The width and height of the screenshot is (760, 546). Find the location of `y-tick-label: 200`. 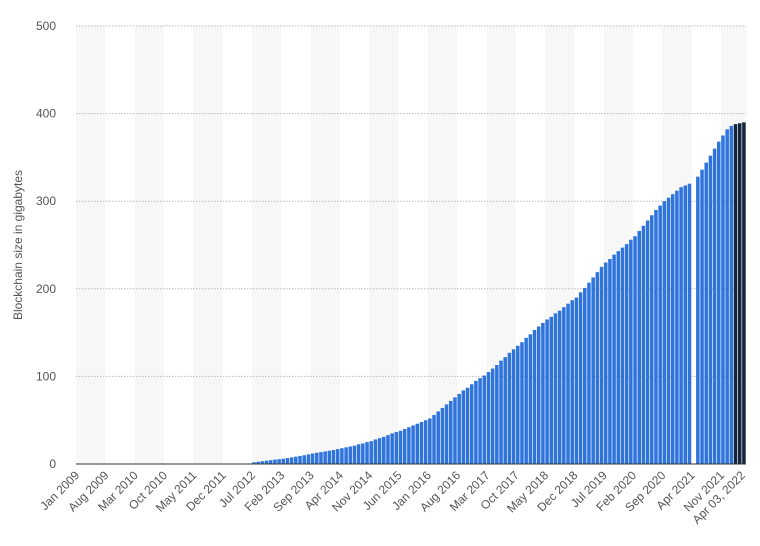

y-tick-label: 200 is located at coordinates (46, 289).